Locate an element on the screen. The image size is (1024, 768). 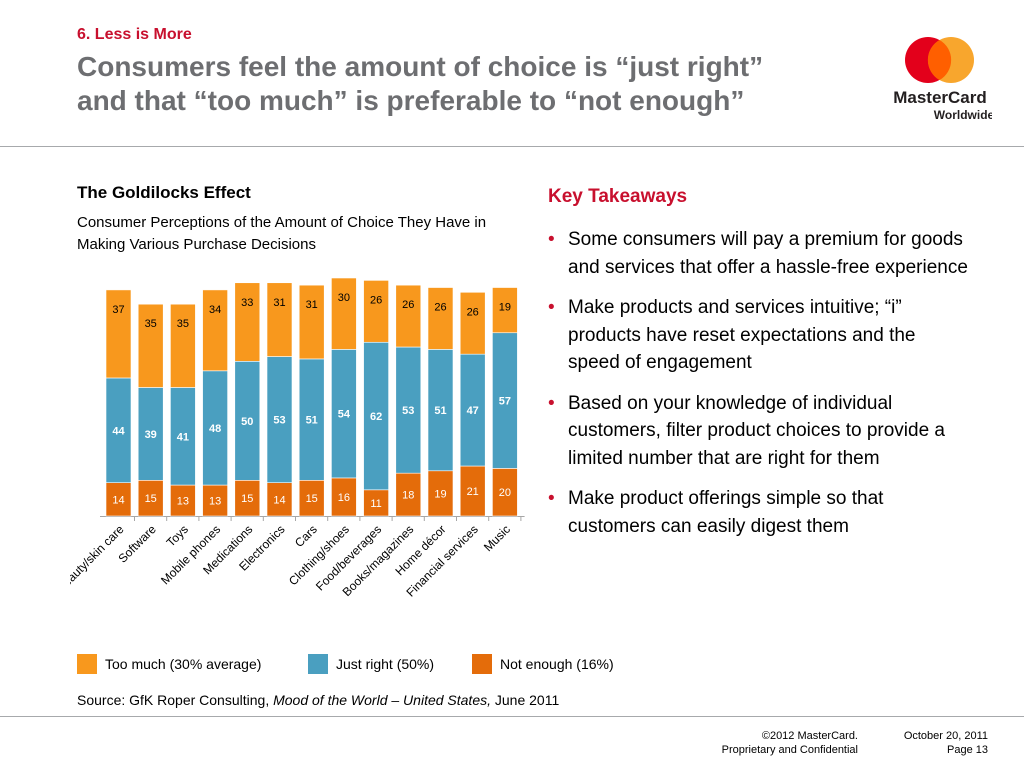
data-label-just-right-mobile-phones: 48 is located at coordinates (215, 429).